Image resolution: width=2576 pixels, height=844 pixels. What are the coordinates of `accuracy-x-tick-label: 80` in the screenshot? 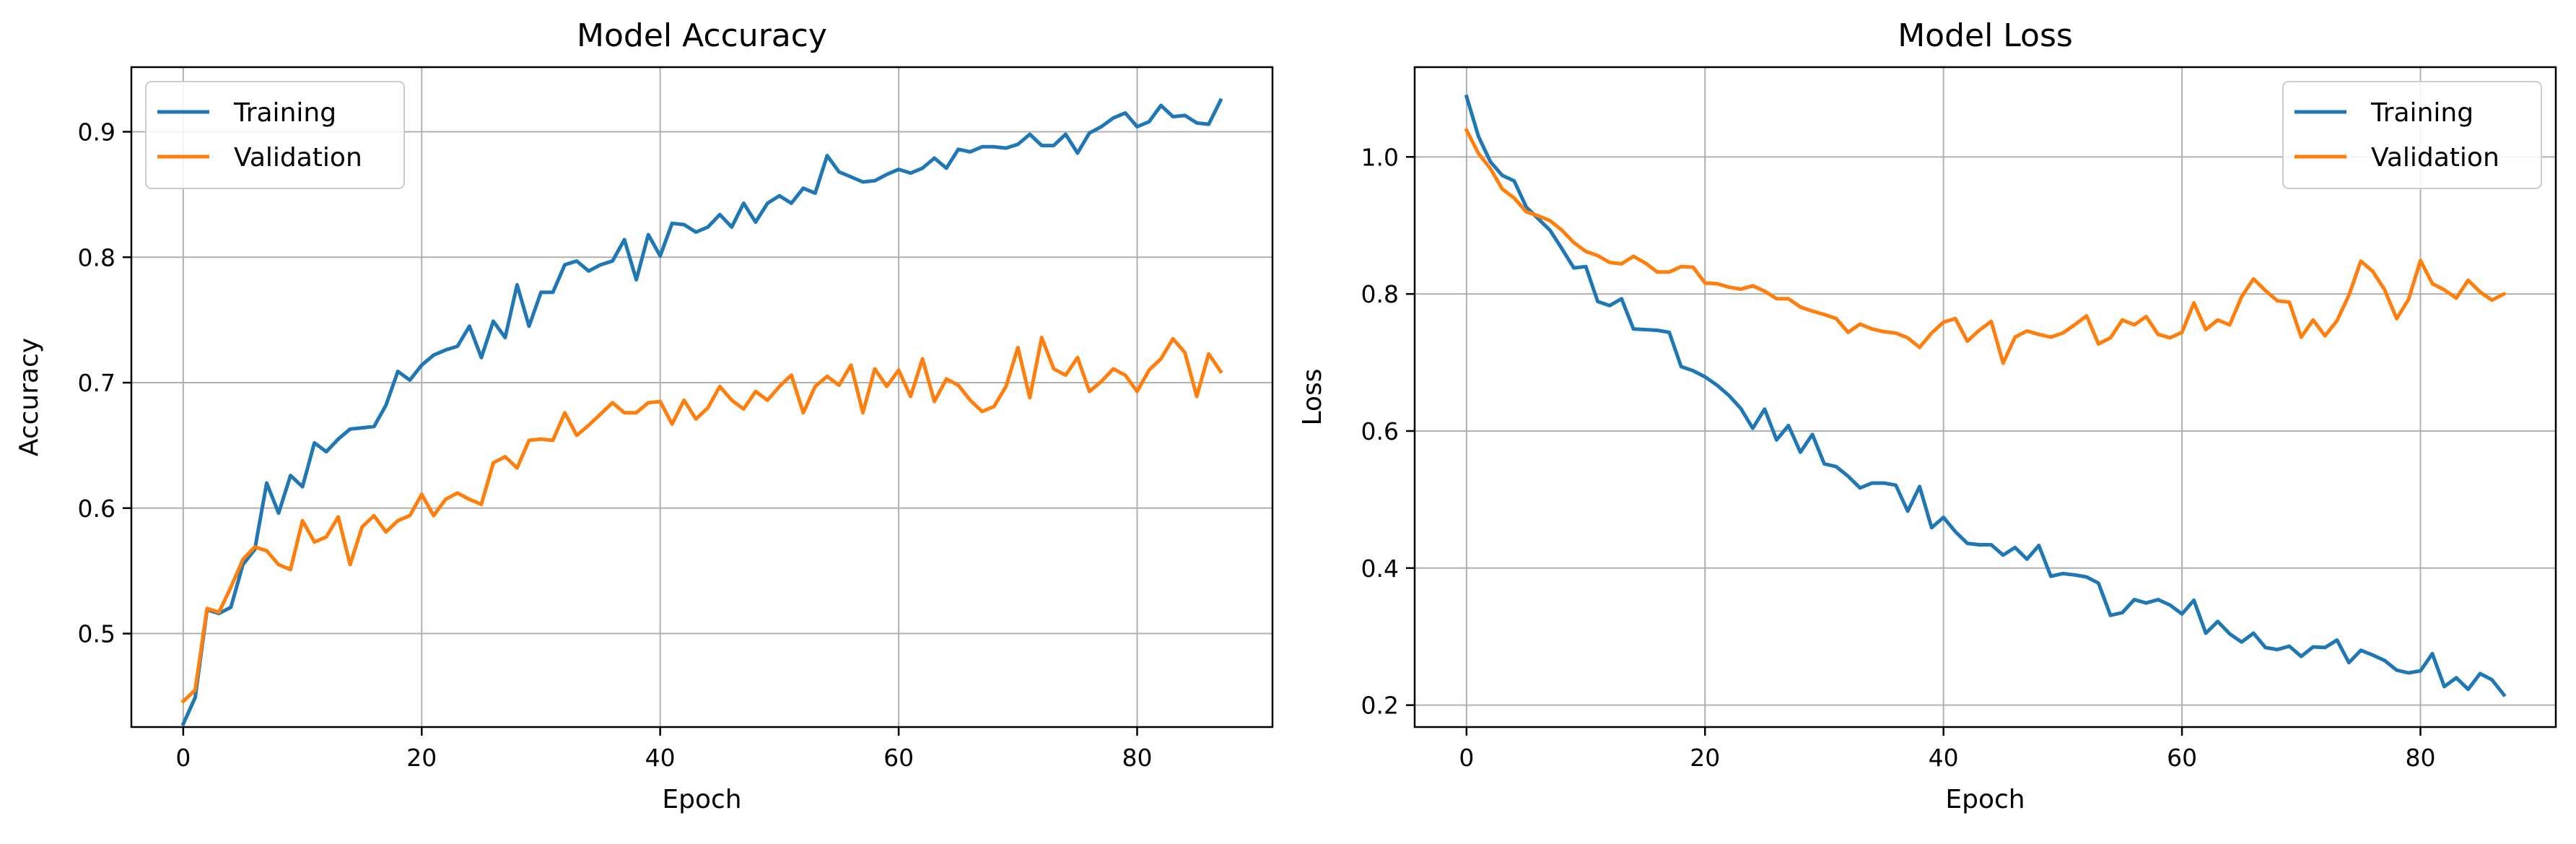 It's located at (1137, 758).